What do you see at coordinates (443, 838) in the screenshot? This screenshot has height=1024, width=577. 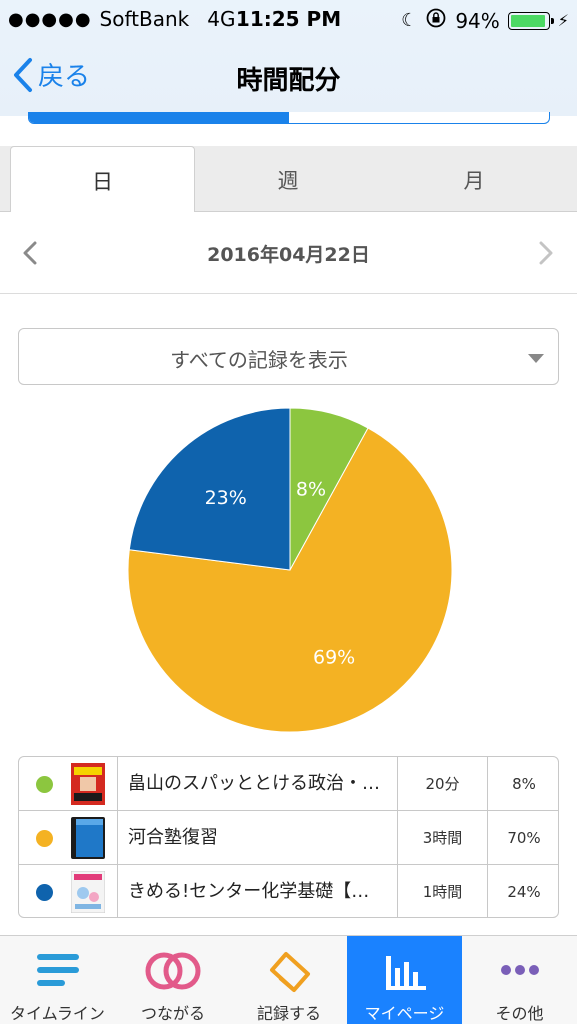 I see `legend-time: 3時間` at bounding box center [443, 838].